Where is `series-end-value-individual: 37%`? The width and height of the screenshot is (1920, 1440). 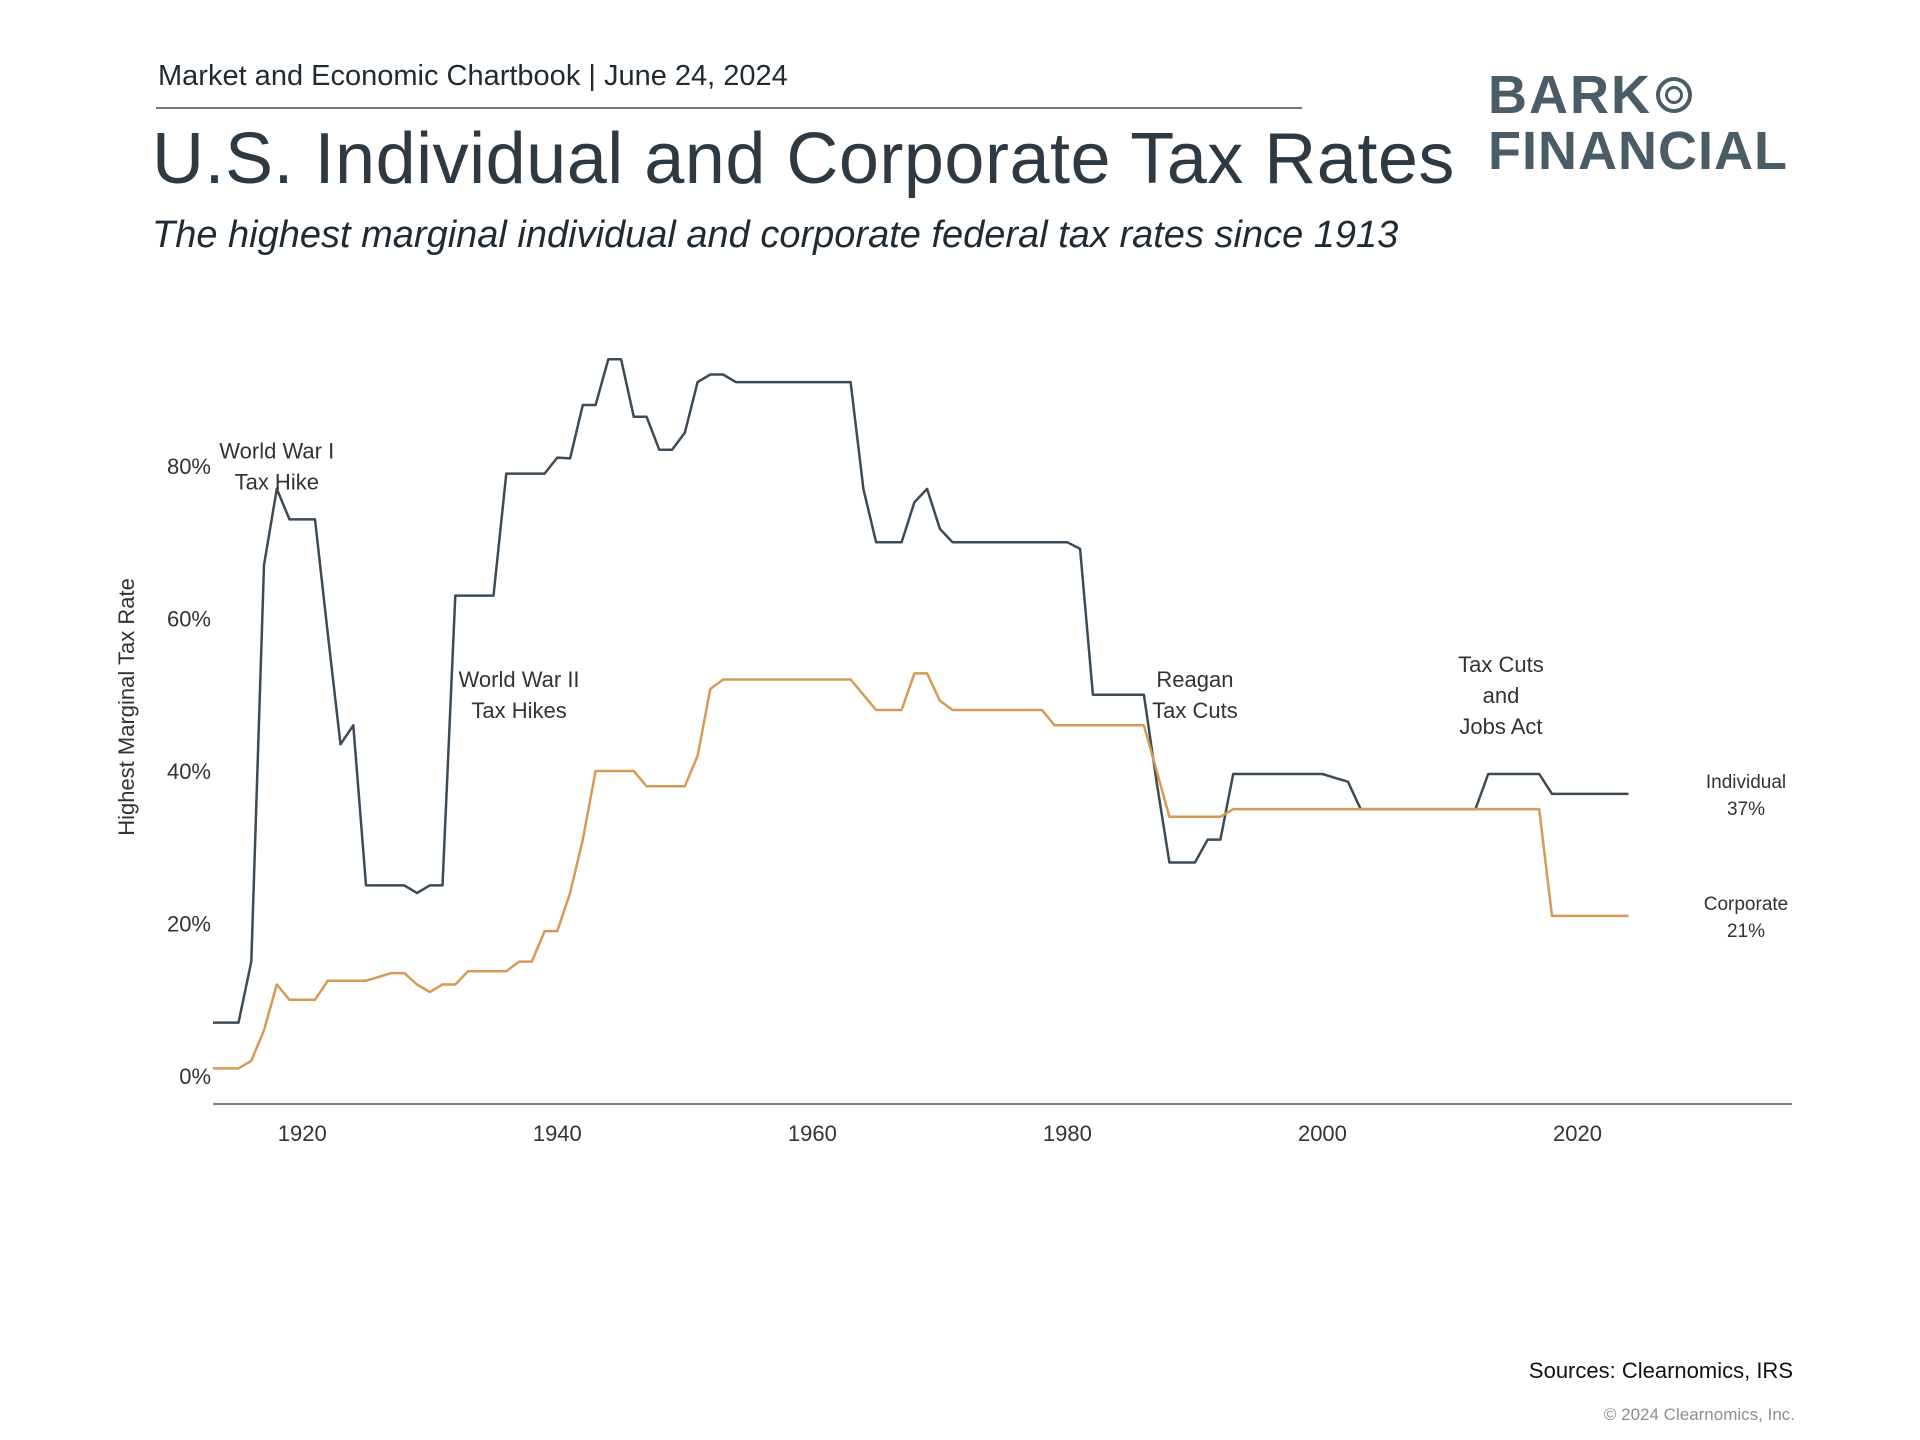
series-end-value-individual: 37% is located at coordinates (1746, 809).